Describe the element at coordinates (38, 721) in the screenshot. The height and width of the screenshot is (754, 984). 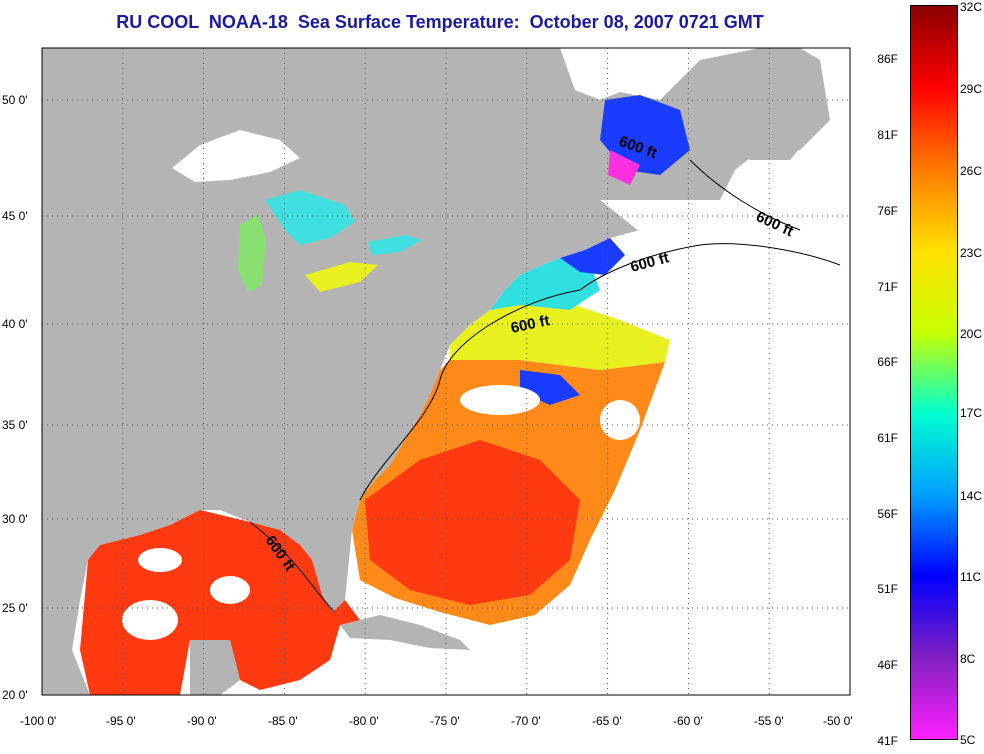
I see `lon-tick: -100 0'` at that location.